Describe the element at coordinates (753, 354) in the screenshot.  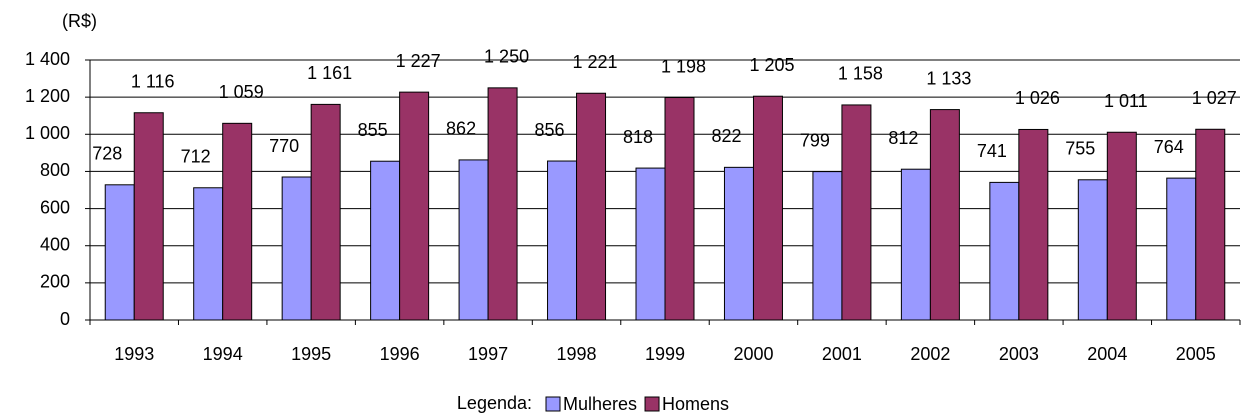
I see `x-tick-label: 2000` at that location.